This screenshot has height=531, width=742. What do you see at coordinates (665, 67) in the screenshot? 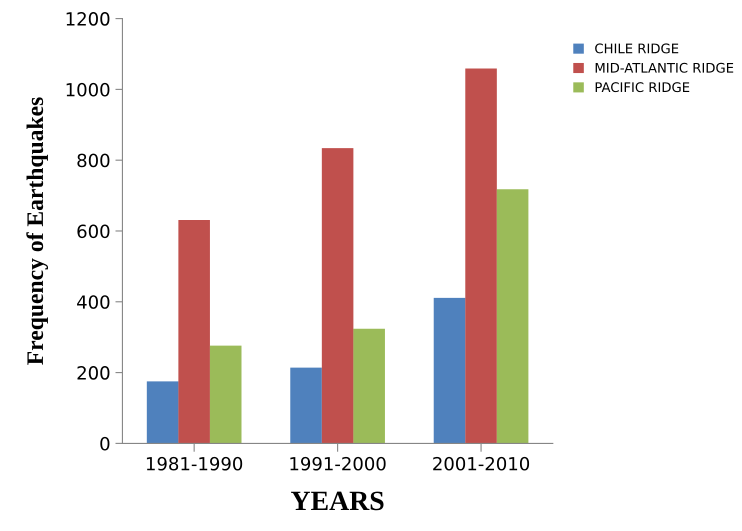
I see `legend-label: MID-ATLANTIC RIDGE` at bounding box center [665, 67].